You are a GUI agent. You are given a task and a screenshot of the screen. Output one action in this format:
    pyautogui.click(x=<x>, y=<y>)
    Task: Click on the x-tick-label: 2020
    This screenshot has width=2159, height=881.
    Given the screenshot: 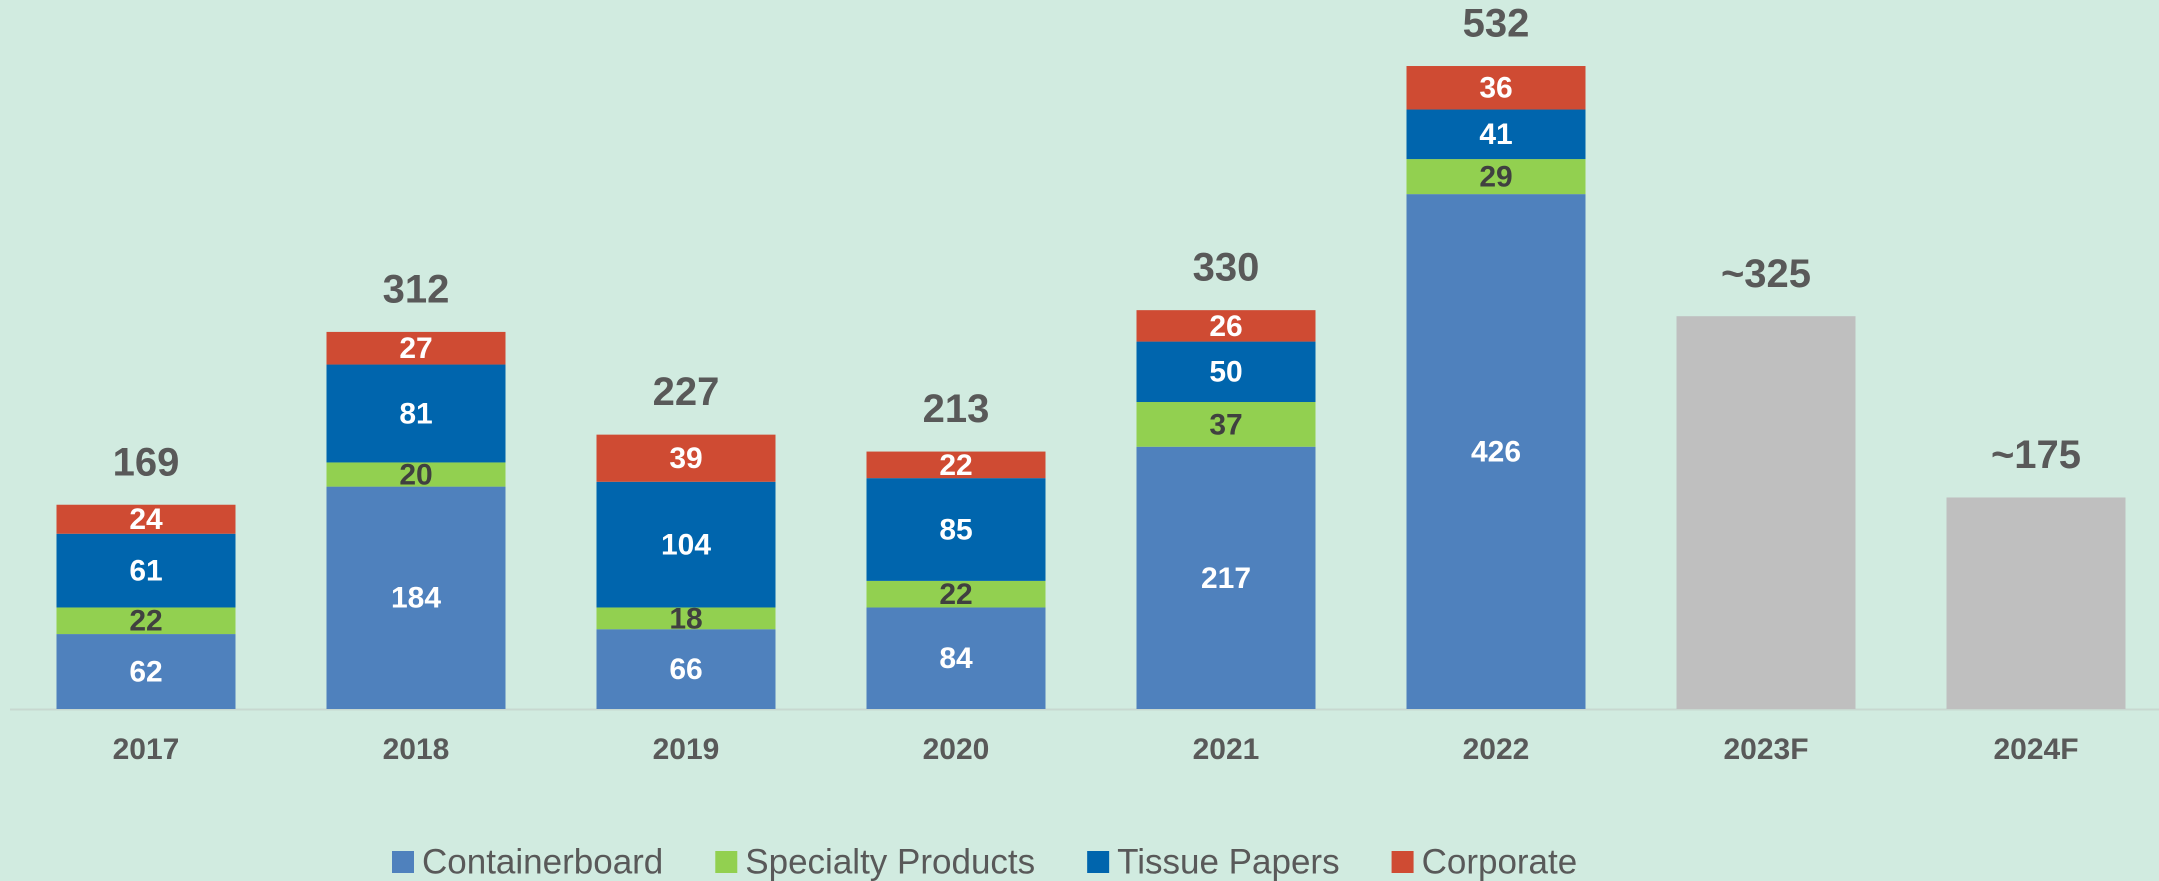 What is the action you would take?
    pyautogui.click(x=956, y=749)
    